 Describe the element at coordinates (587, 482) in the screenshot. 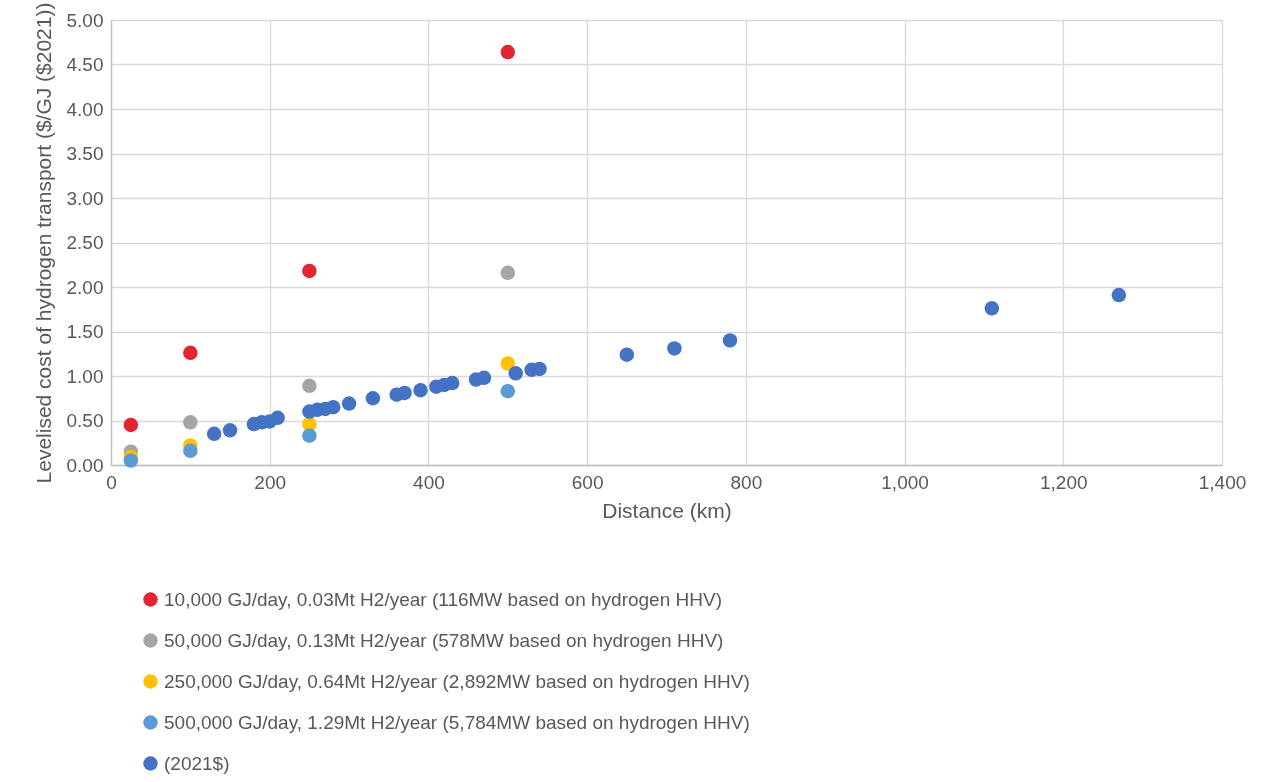

I see `x-tick-label: 600` at that location.